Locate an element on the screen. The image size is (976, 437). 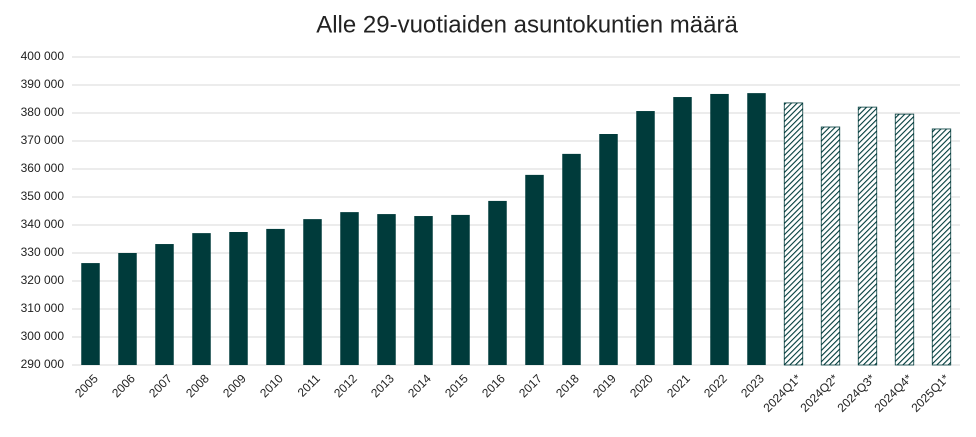
x-tick-label: 2014 is located at coordinates (419, 385).